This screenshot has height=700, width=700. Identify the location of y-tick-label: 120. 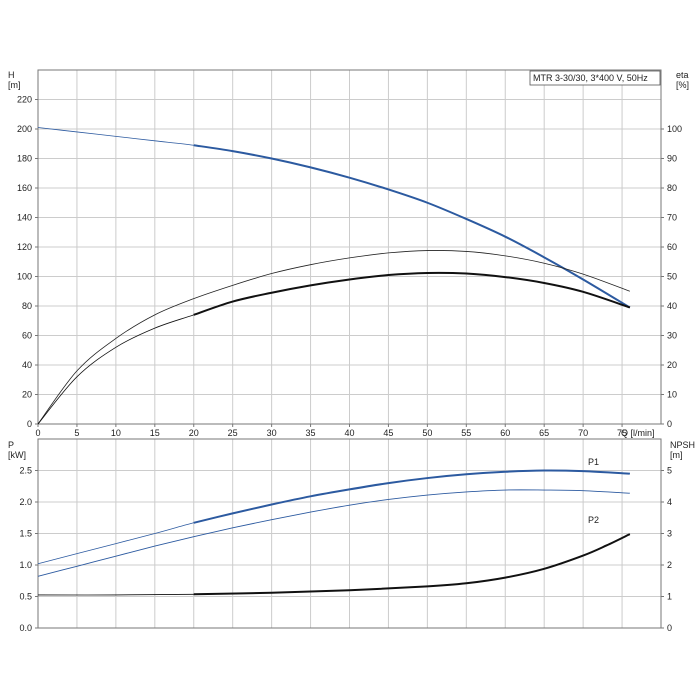
(24, 247).